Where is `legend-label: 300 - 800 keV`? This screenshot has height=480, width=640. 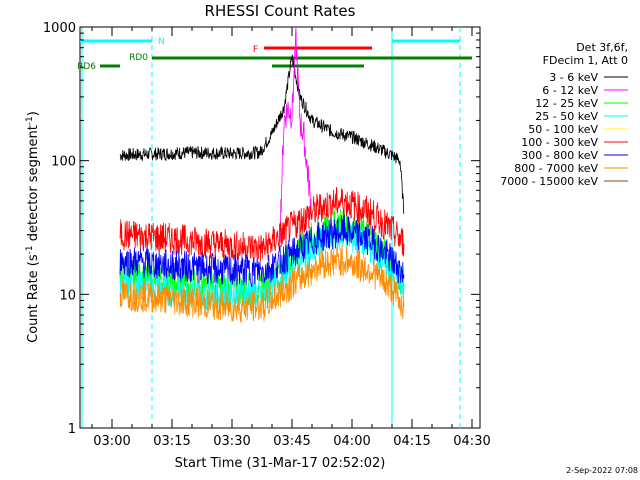
legend-label: 300 - 800 keV is located at coordinates (559, 155).